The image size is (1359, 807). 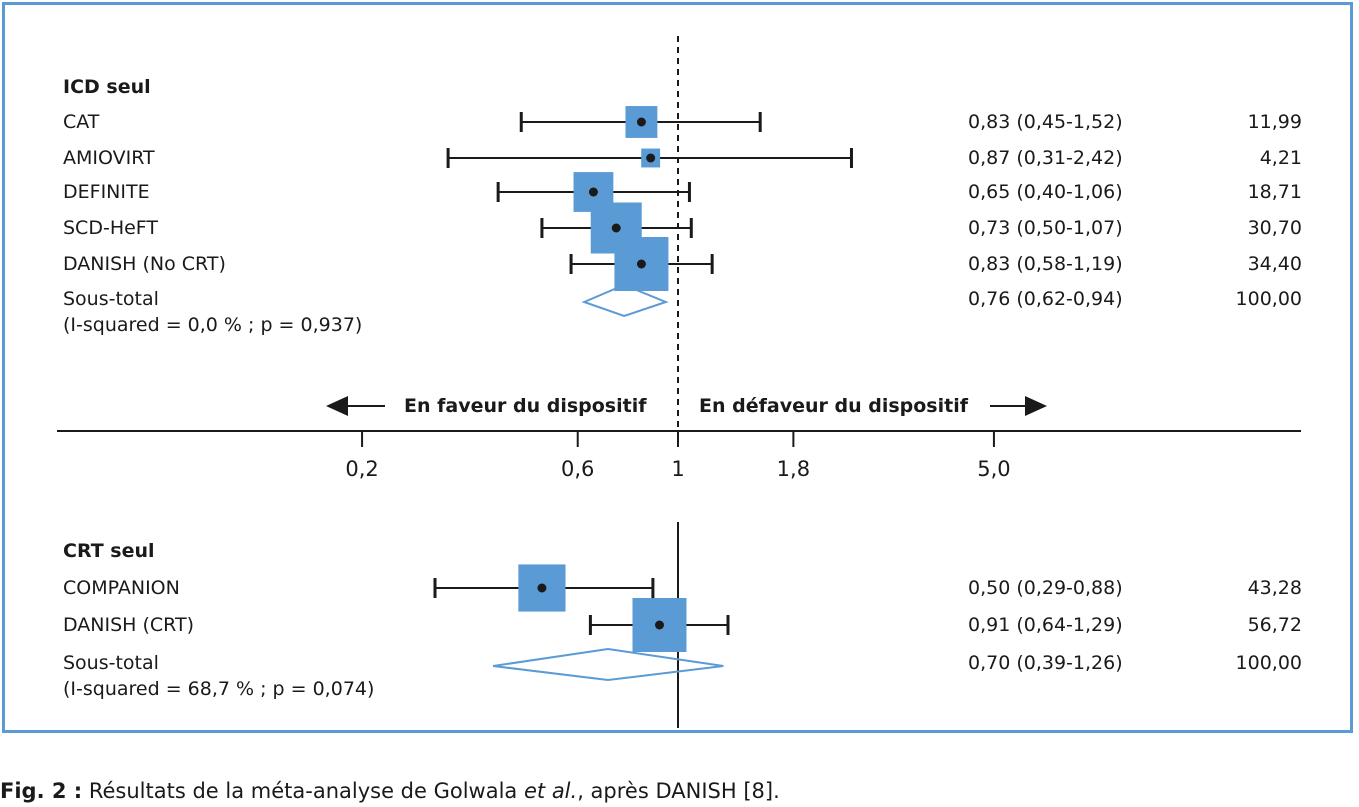 I want to click on heterogeneity-label: (I-squared = 0,0 % ; p = 0,937), so click(x=213, y=325).